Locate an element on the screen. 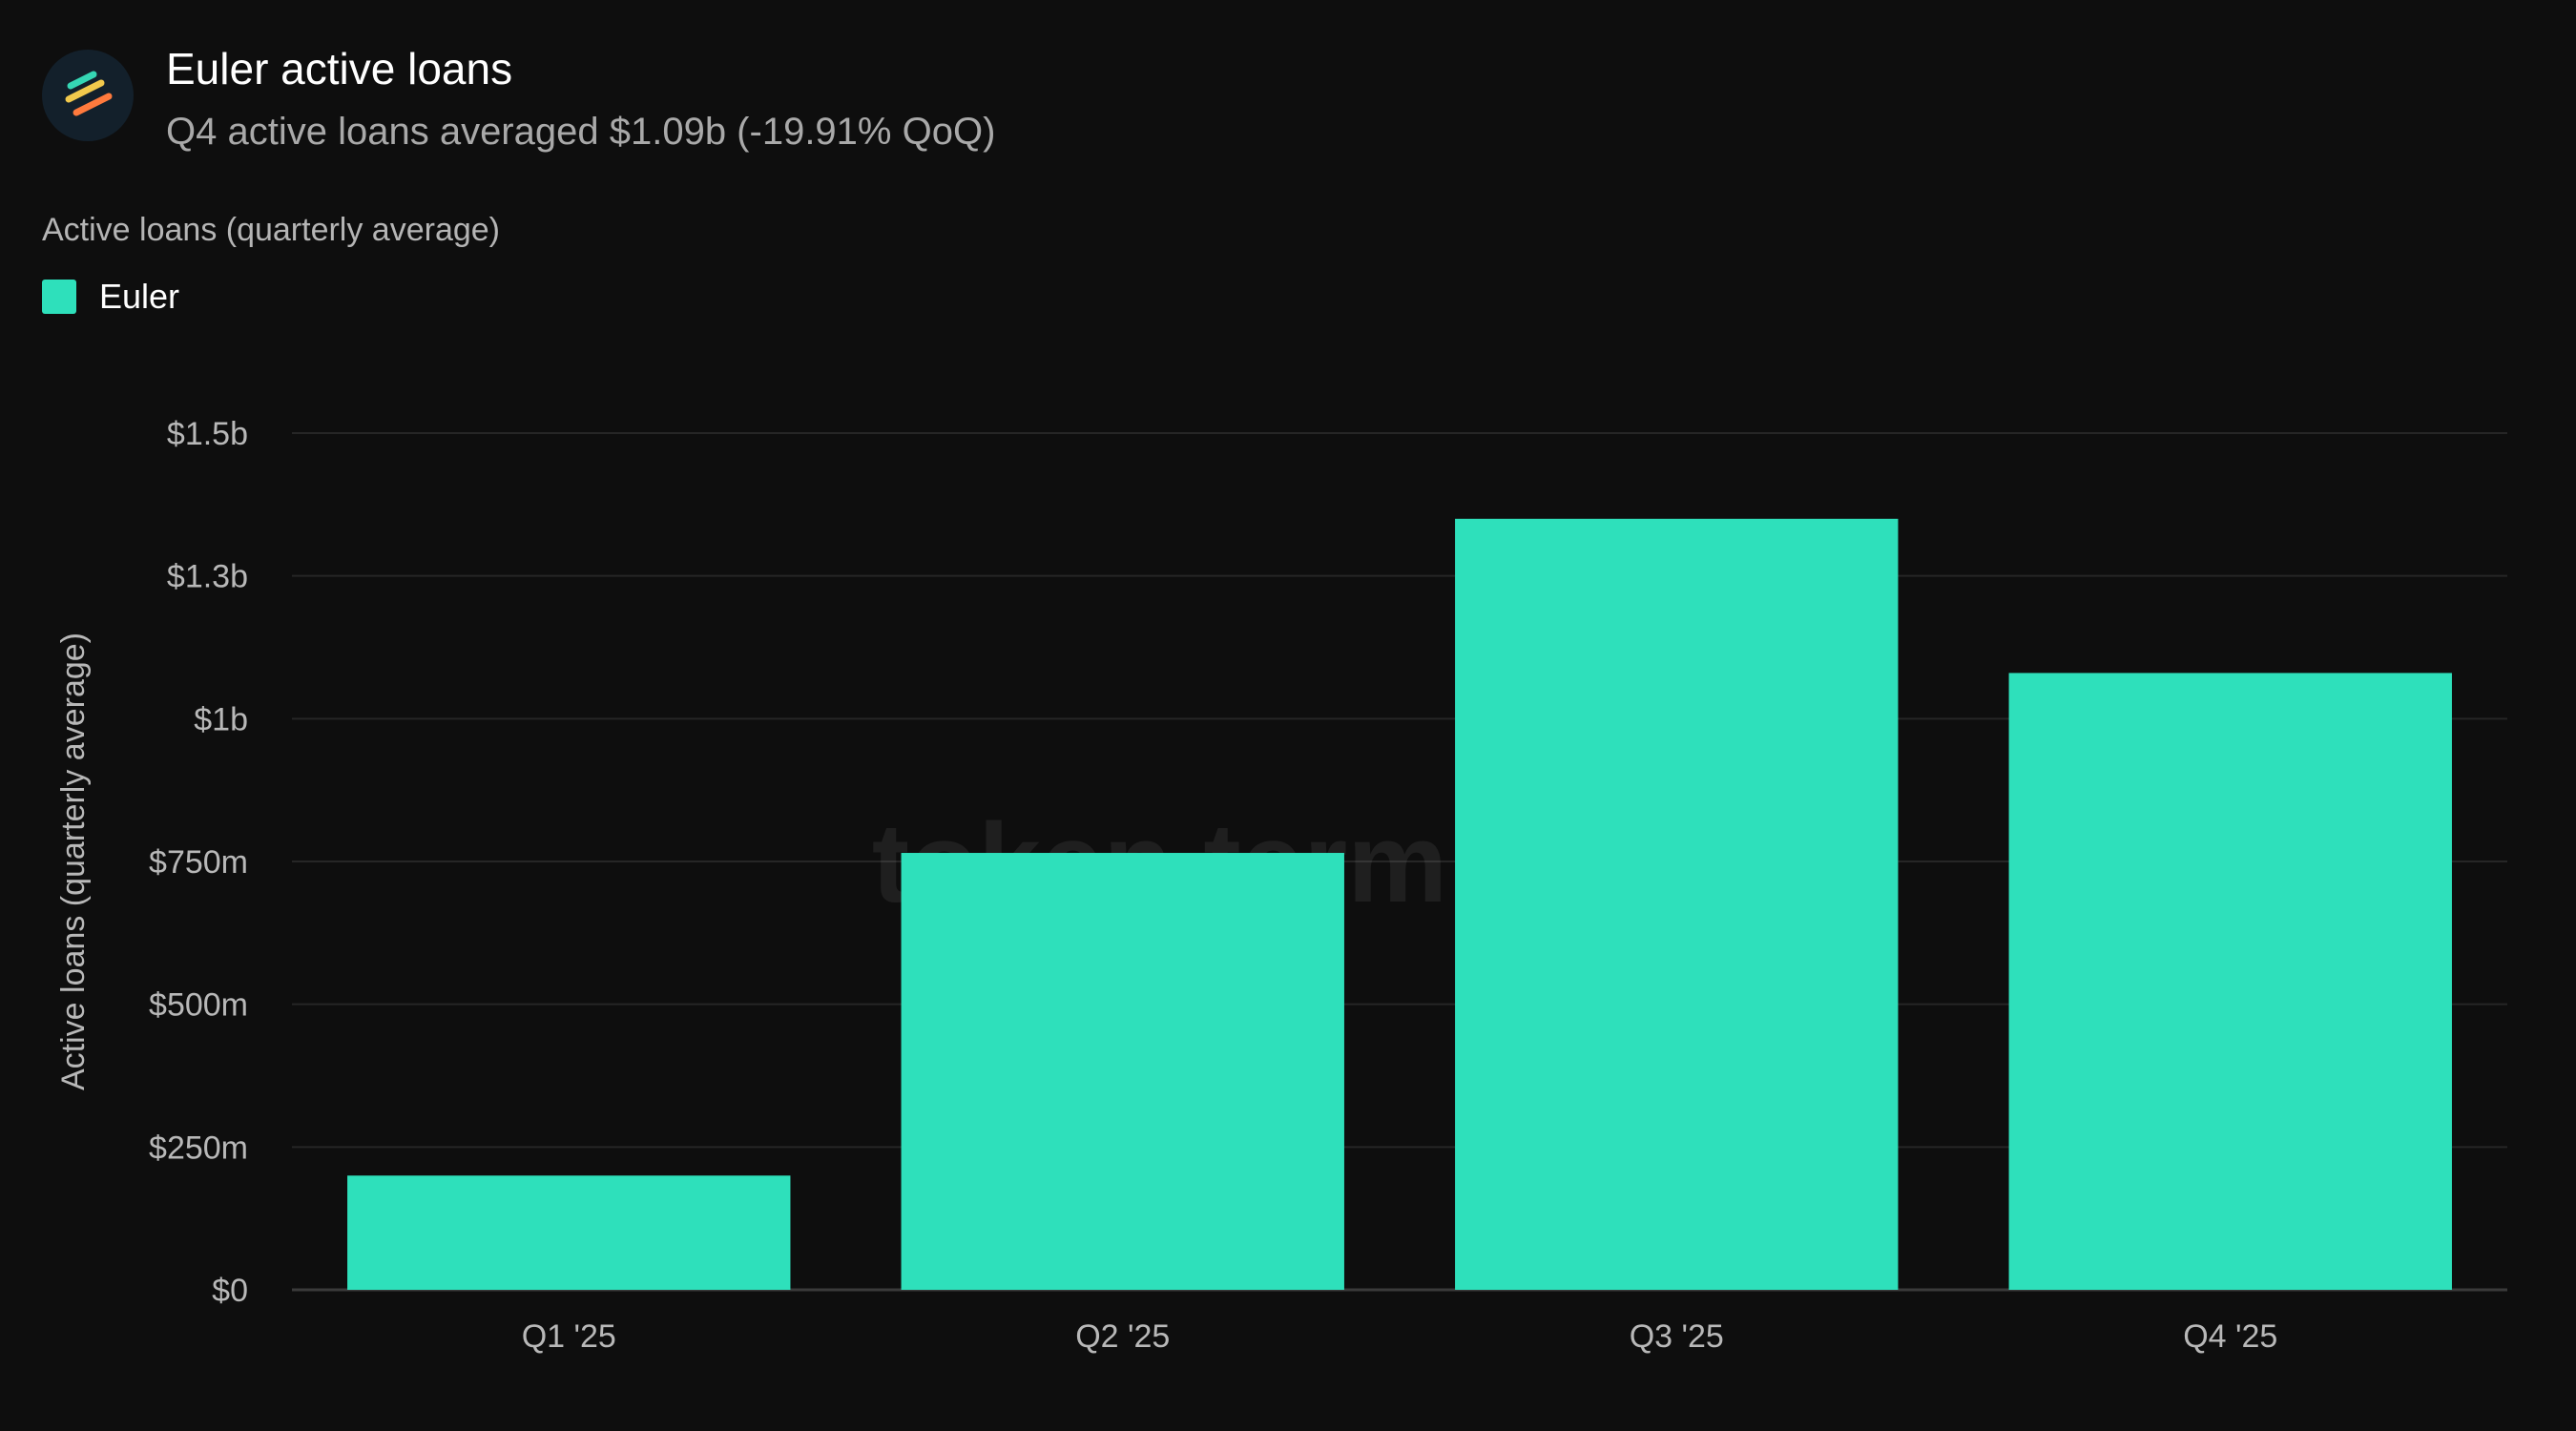 Image resolution: width=2576 pixels, height=1431 pixels. y-tick-label: $1b is located at coordinates (221, 719).